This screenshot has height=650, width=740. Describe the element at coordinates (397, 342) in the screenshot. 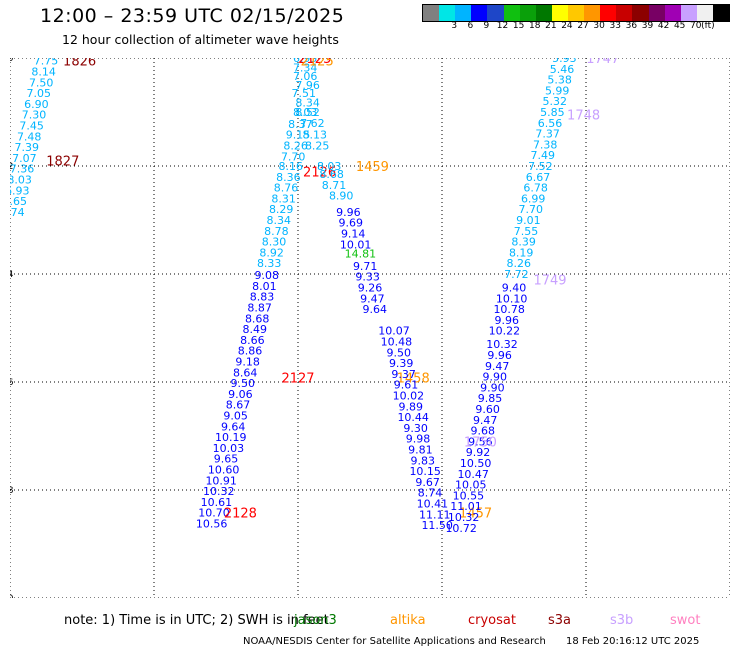

I see `wave-height-value: 10.48` at that location.